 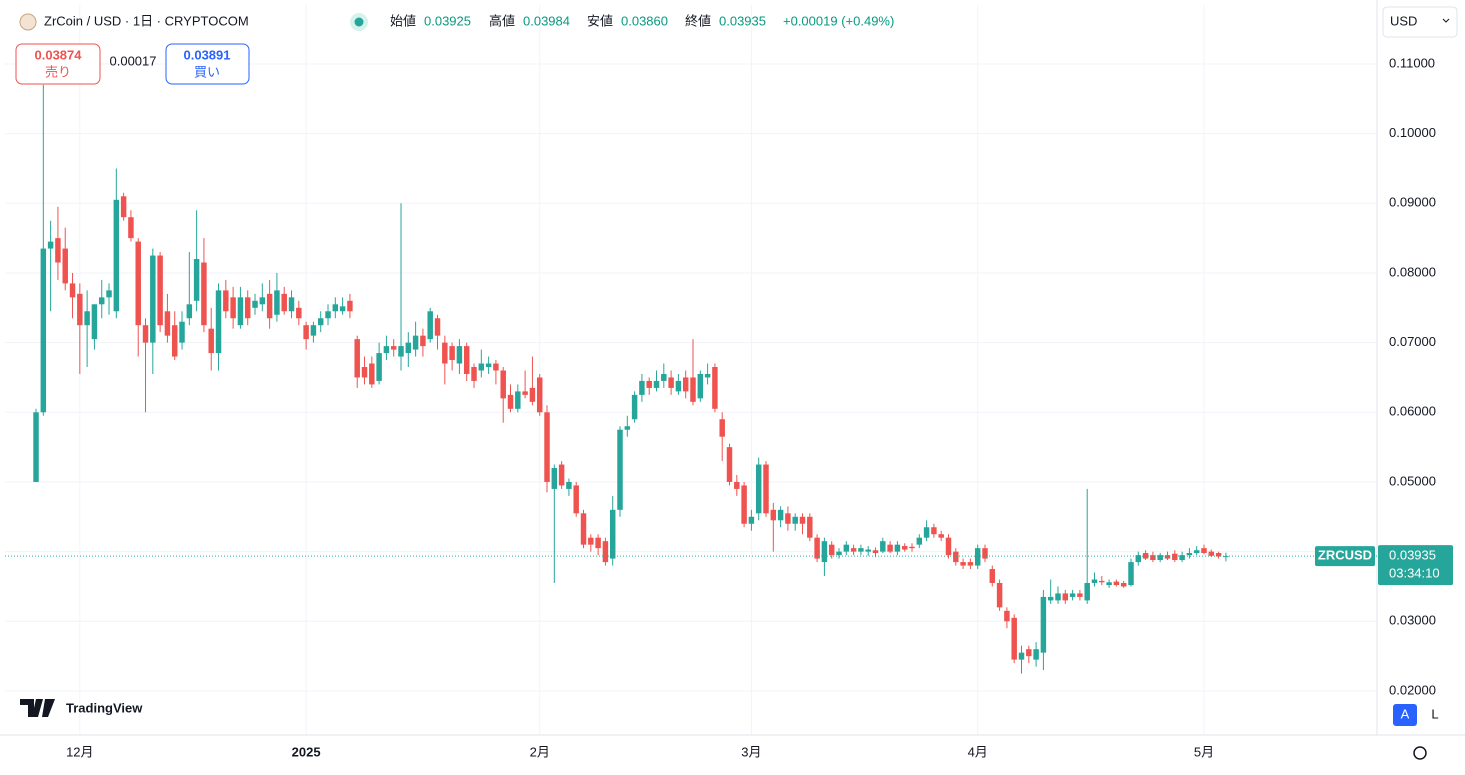 What do you see at coordinates (1412, 555) in the screenshot?
I see `price-tag-text: 0.03935` at bounding box center [1412, 555].